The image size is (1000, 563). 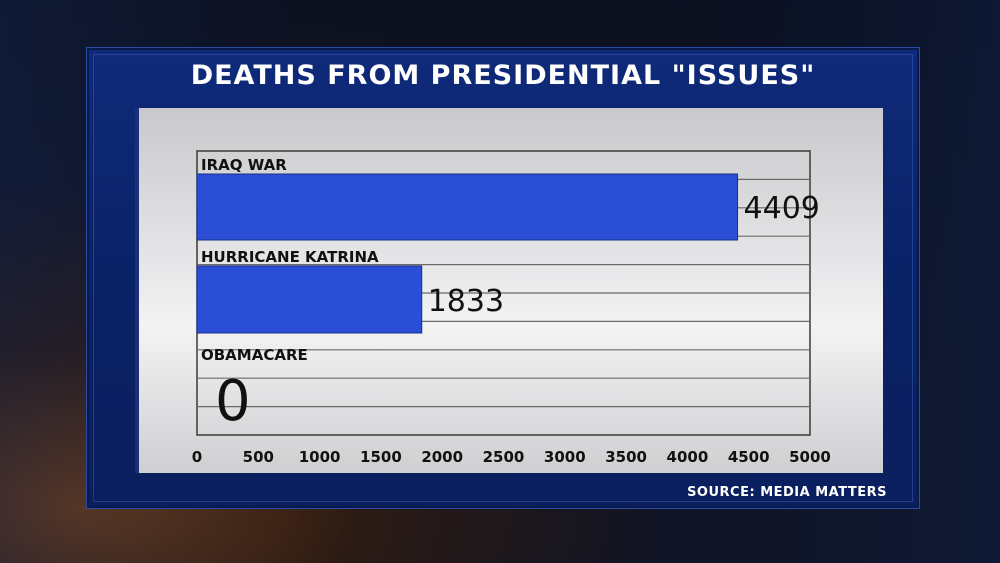 What do you see at coordinates (504, 457) in the screenshot?
I see `x-tick-label: 2500` at bounding box center [504, 457].